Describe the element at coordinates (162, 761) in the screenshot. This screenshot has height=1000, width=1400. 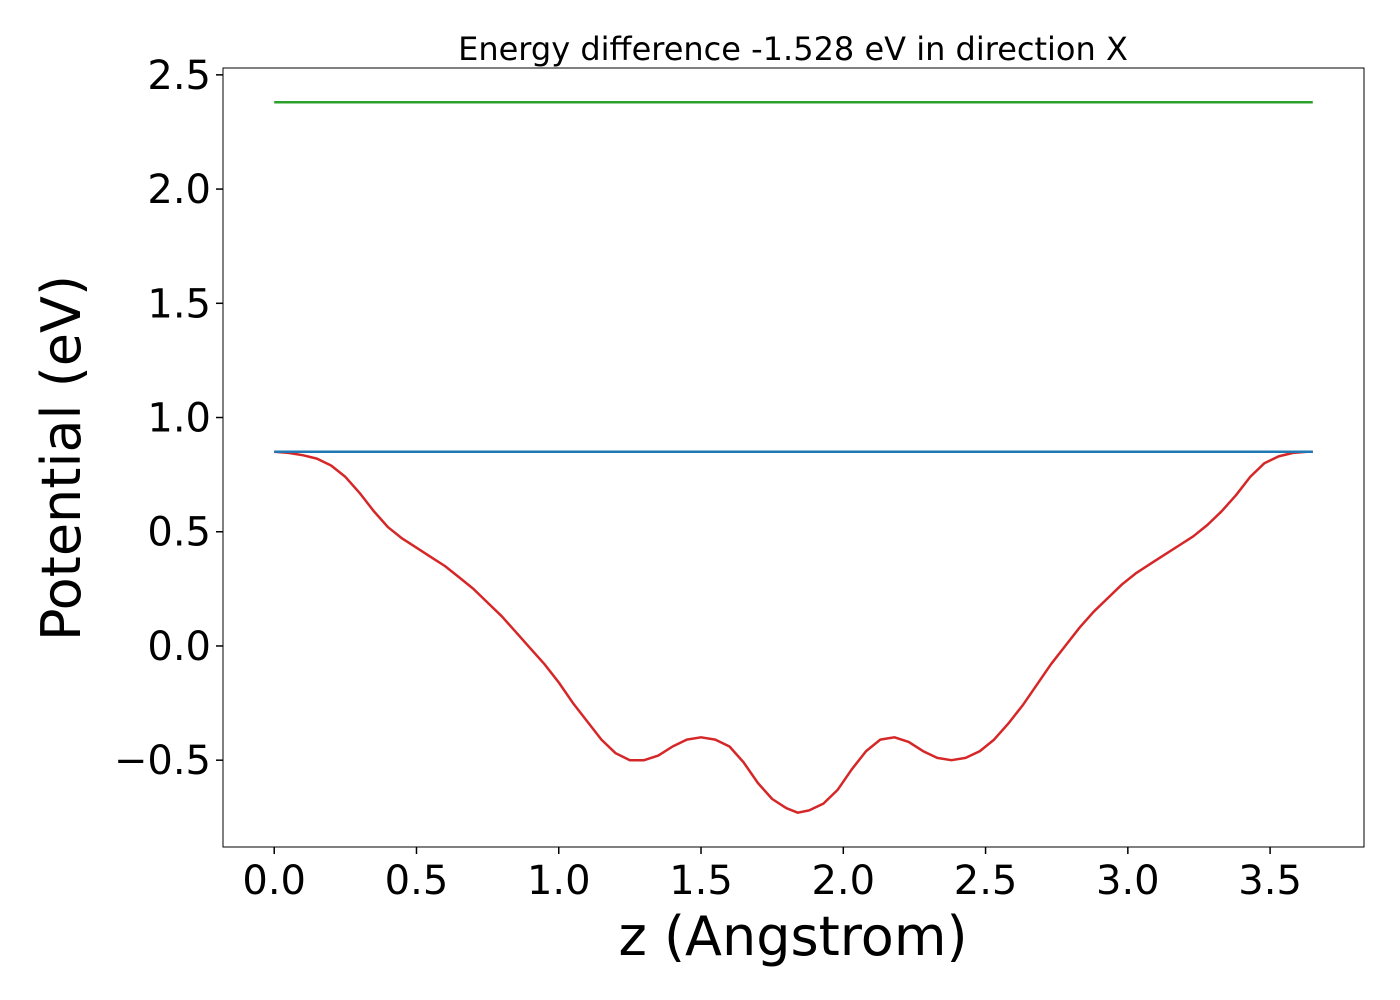
I see `y-tick-label: −0.5` at that location.